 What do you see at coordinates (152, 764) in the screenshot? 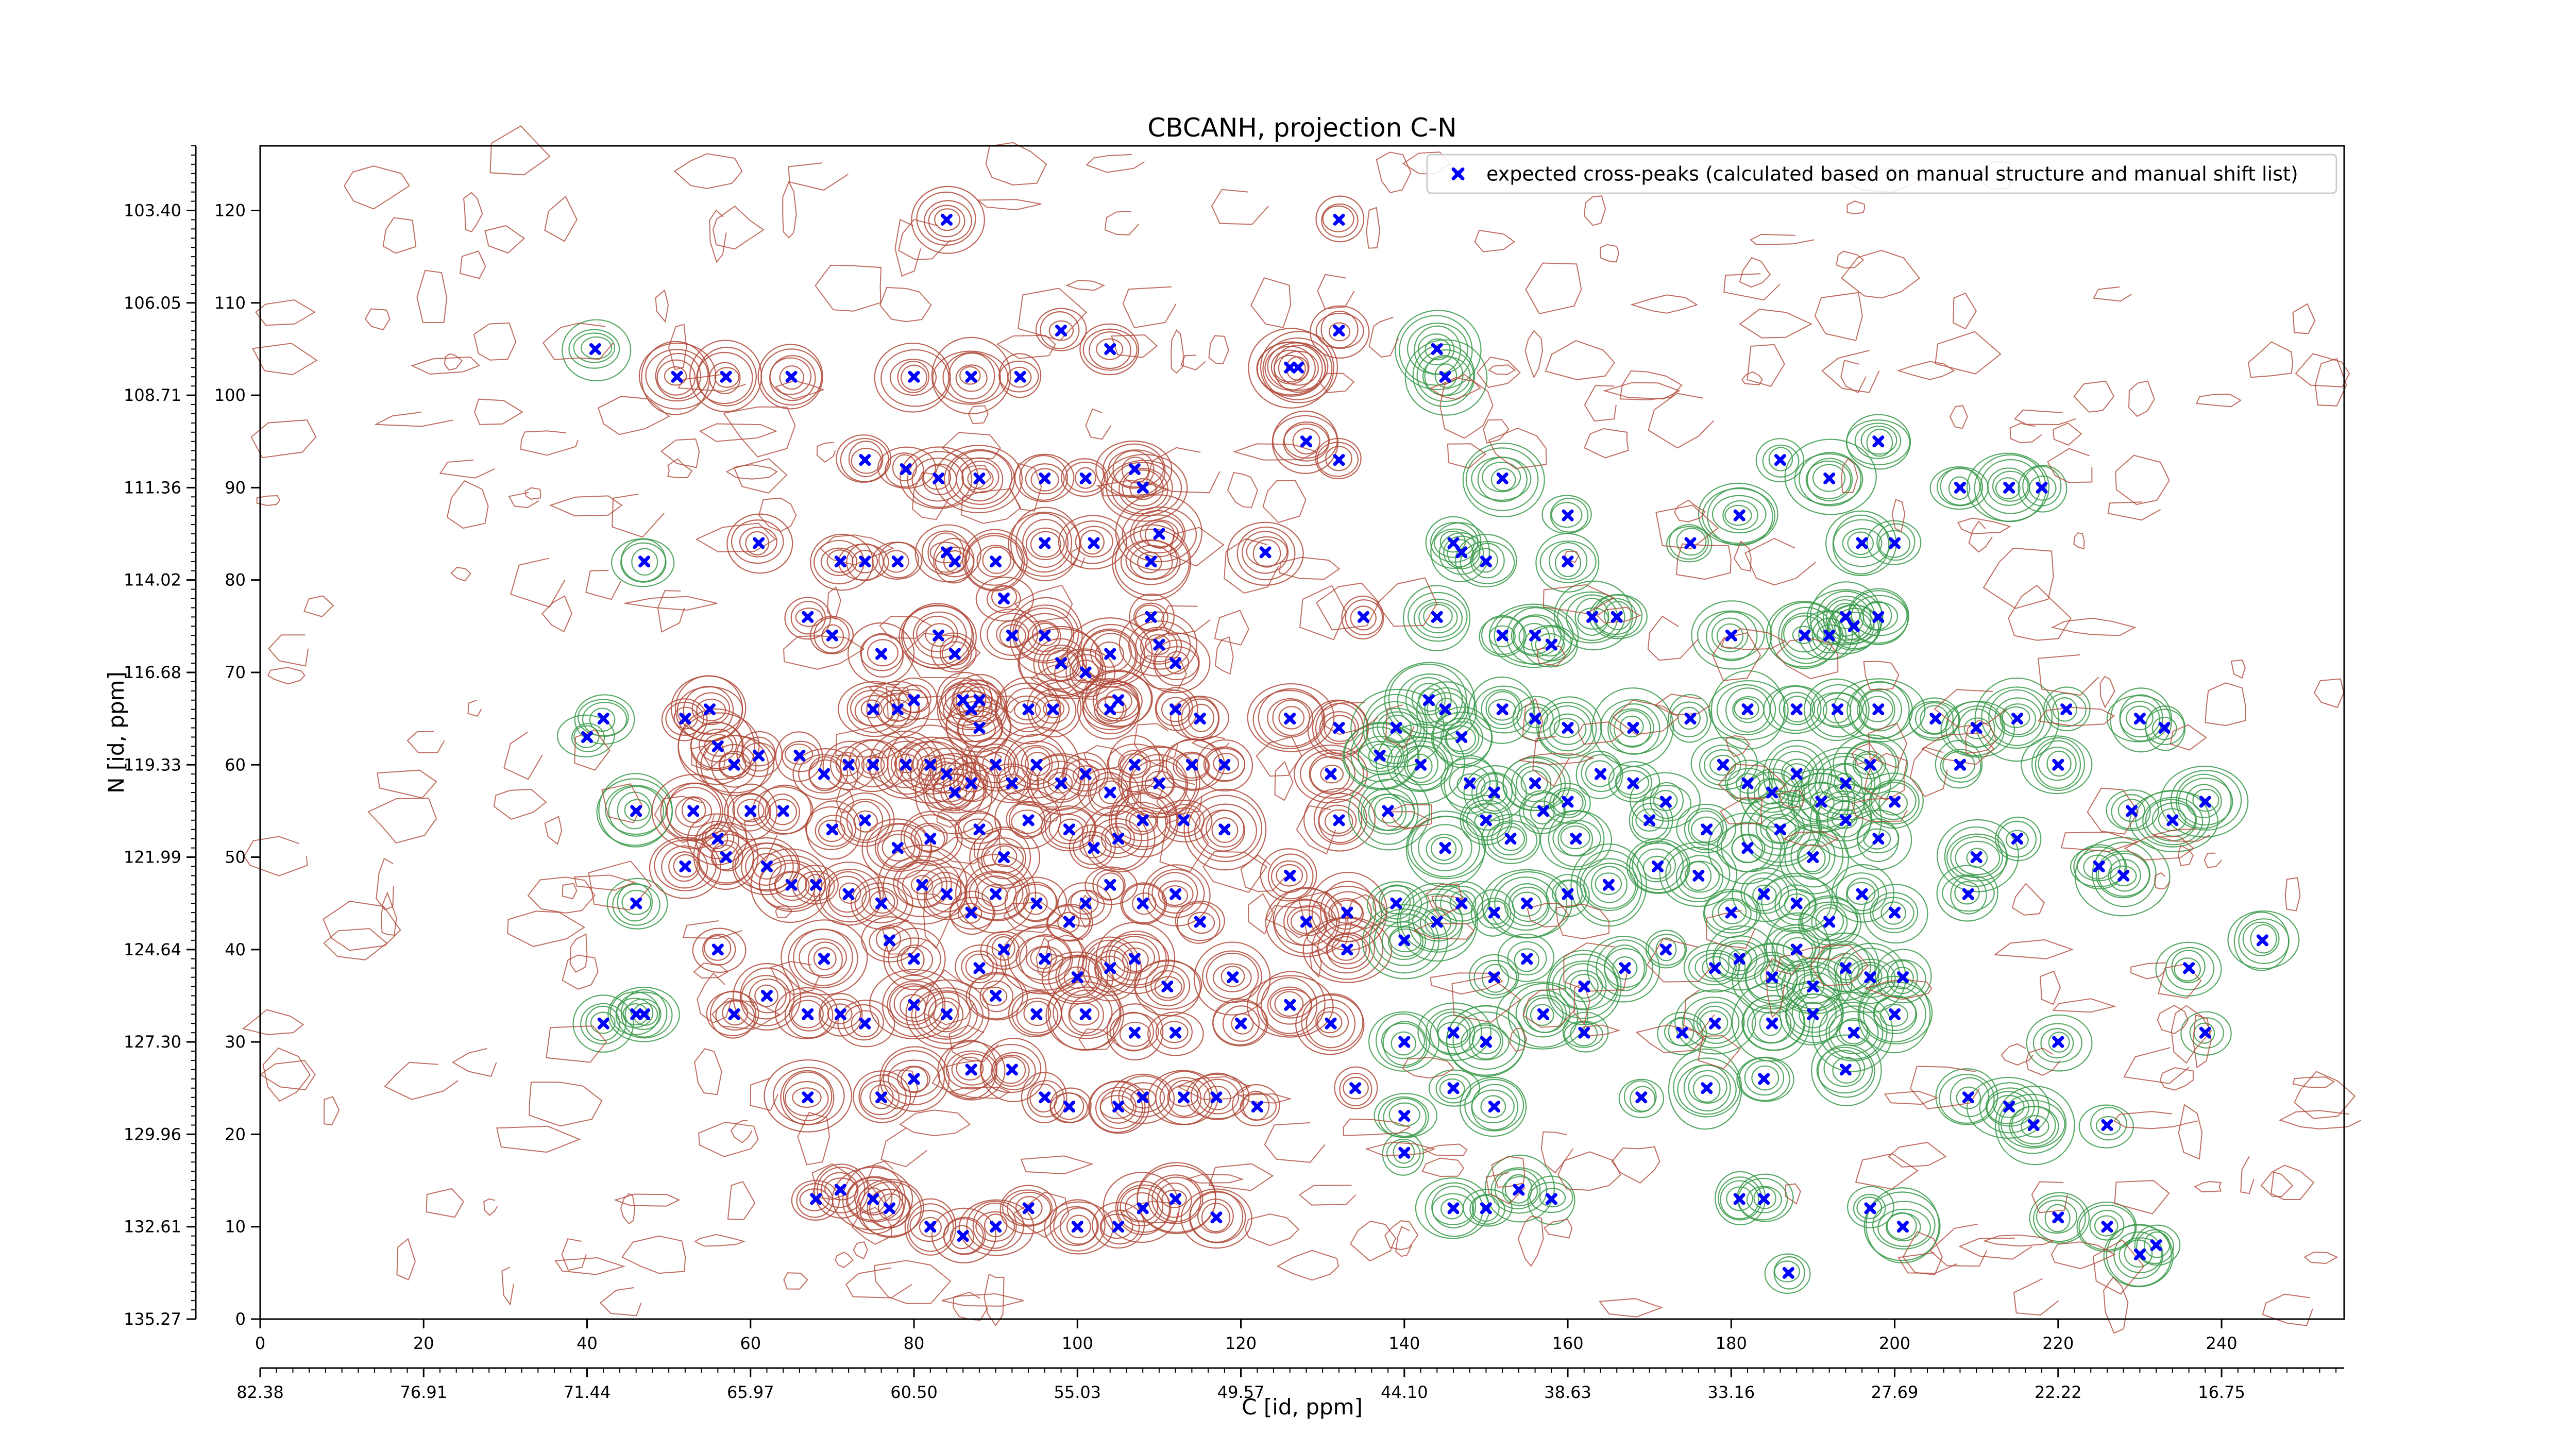
I see `y-ppm-tick-label: 119.33` at bounding box center [152, 764].